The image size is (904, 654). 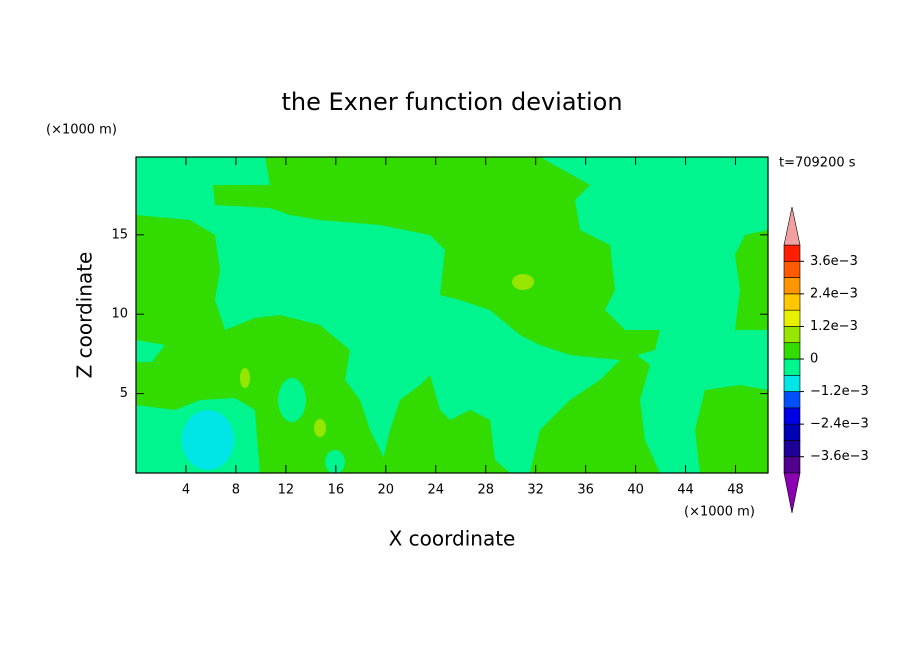 I want to click on colorbar-tick-label: 3.6e−3, so click(x=834, y=261).